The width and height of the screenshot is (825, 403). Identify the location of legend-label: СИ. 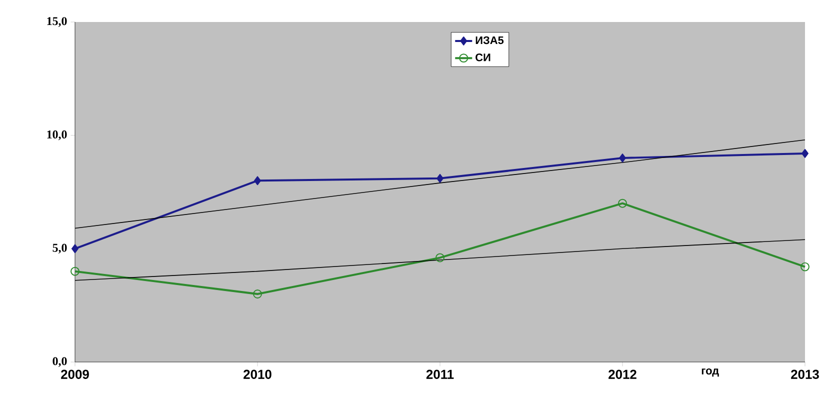
(483, 58).